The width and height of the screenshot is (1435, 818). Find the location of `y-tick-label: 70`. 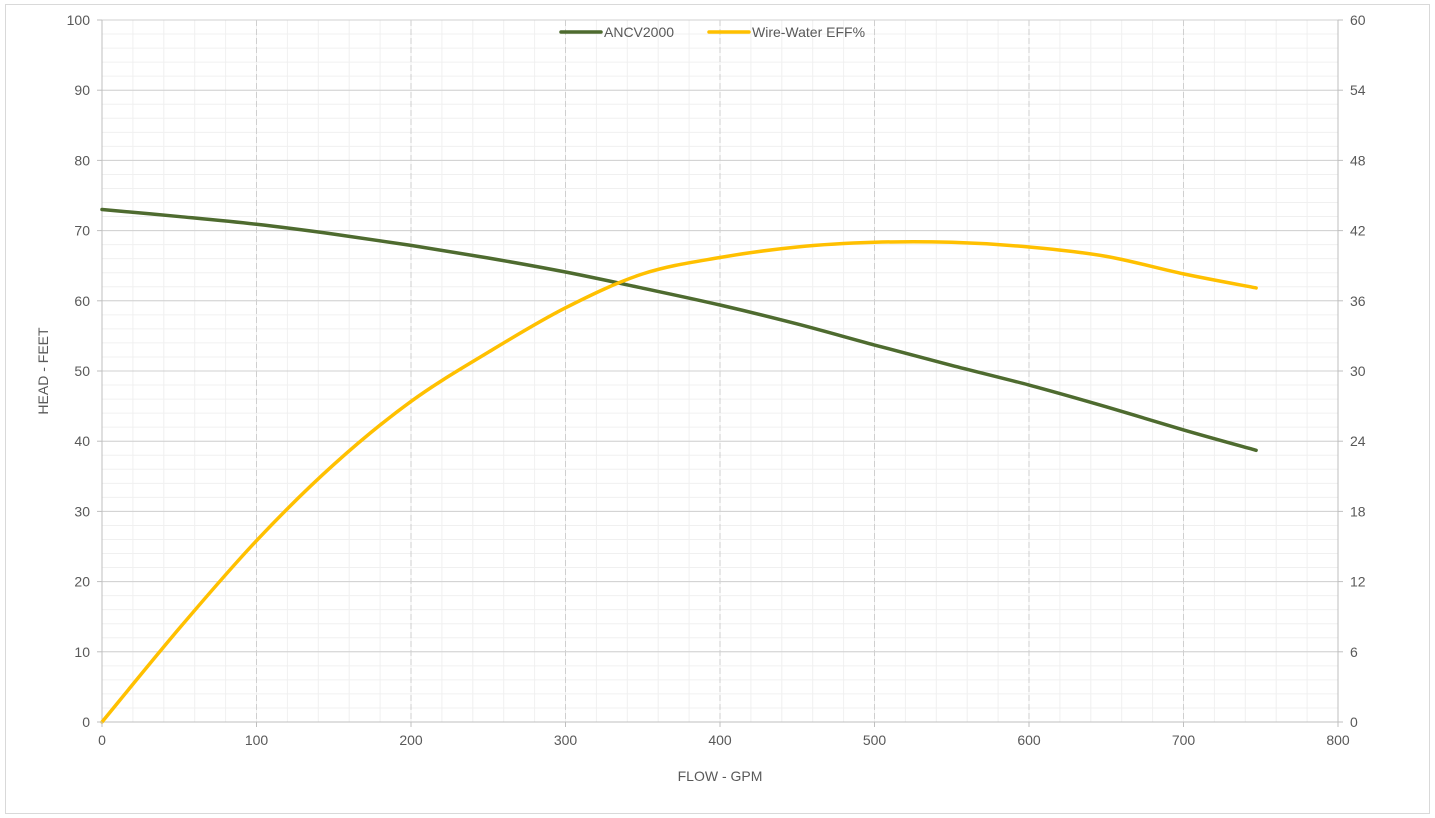

y-tick-label: 70 is located at coordinates (82, 231).